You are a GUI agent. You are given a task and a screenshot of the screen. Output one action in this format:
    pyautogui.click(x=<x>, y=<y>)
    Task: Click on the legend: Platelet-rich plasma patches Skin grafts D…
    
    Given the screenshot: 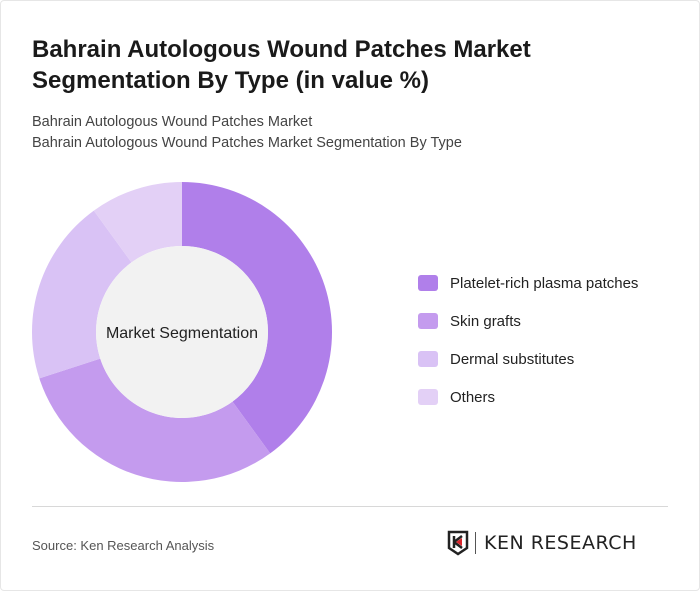 What is the action you would take?
    pyautogui.click(x=528, y=340)
    